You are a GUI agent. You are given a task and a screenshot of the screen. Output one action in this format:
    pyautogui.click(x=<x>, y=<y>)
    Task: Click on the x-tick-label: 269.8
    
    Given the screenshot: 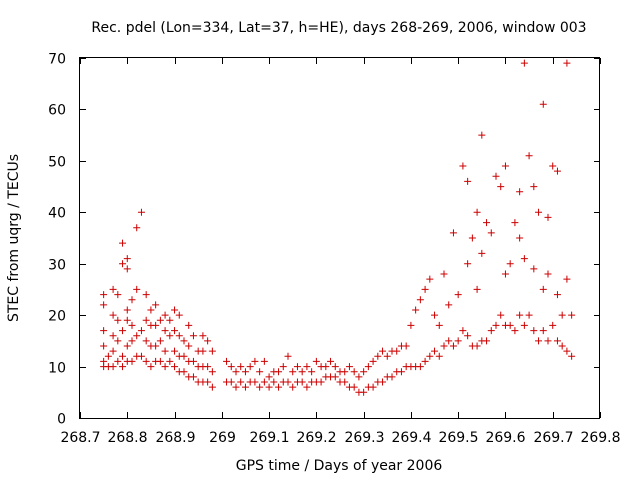 What is the action you would take?
    pyautogui.click(x=600, y=438)
    